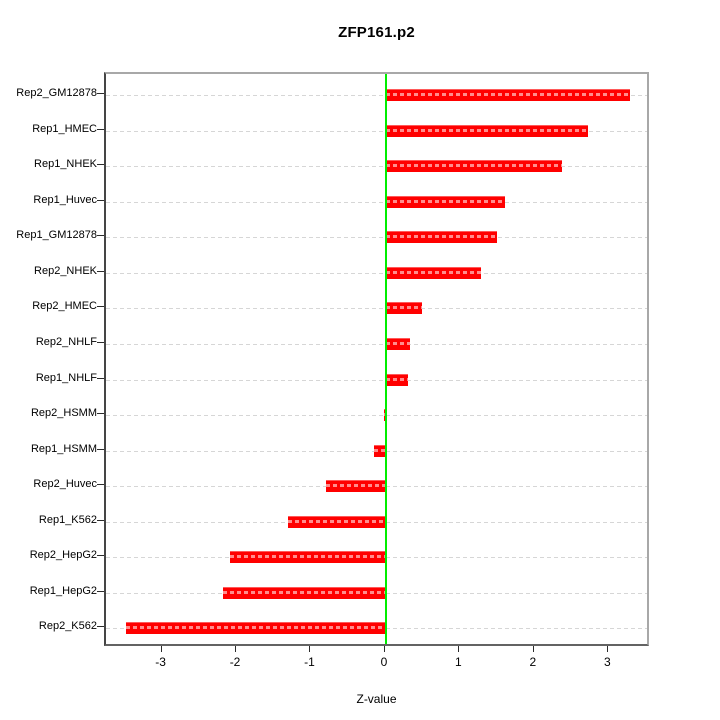 The width and height of the screenshot is (720, 720). What do you see at coordinates (63, 413) in the screenshot?
I see `y-axis-label-Rep2_HSMM: Rep2_HSMM` at bounding box center [63, 413].